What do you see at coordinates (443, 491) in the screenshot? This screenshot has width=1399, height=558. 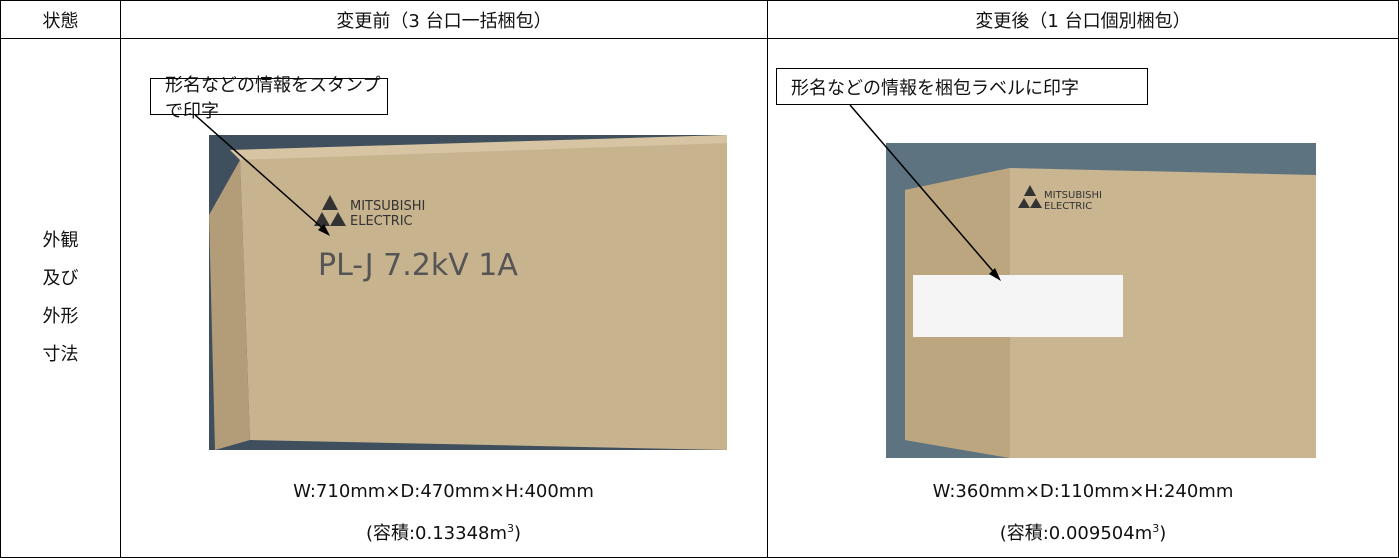 I see `dimensions: W:710mm×D:470mm×H:400mm` at bounding box center [443, 491].